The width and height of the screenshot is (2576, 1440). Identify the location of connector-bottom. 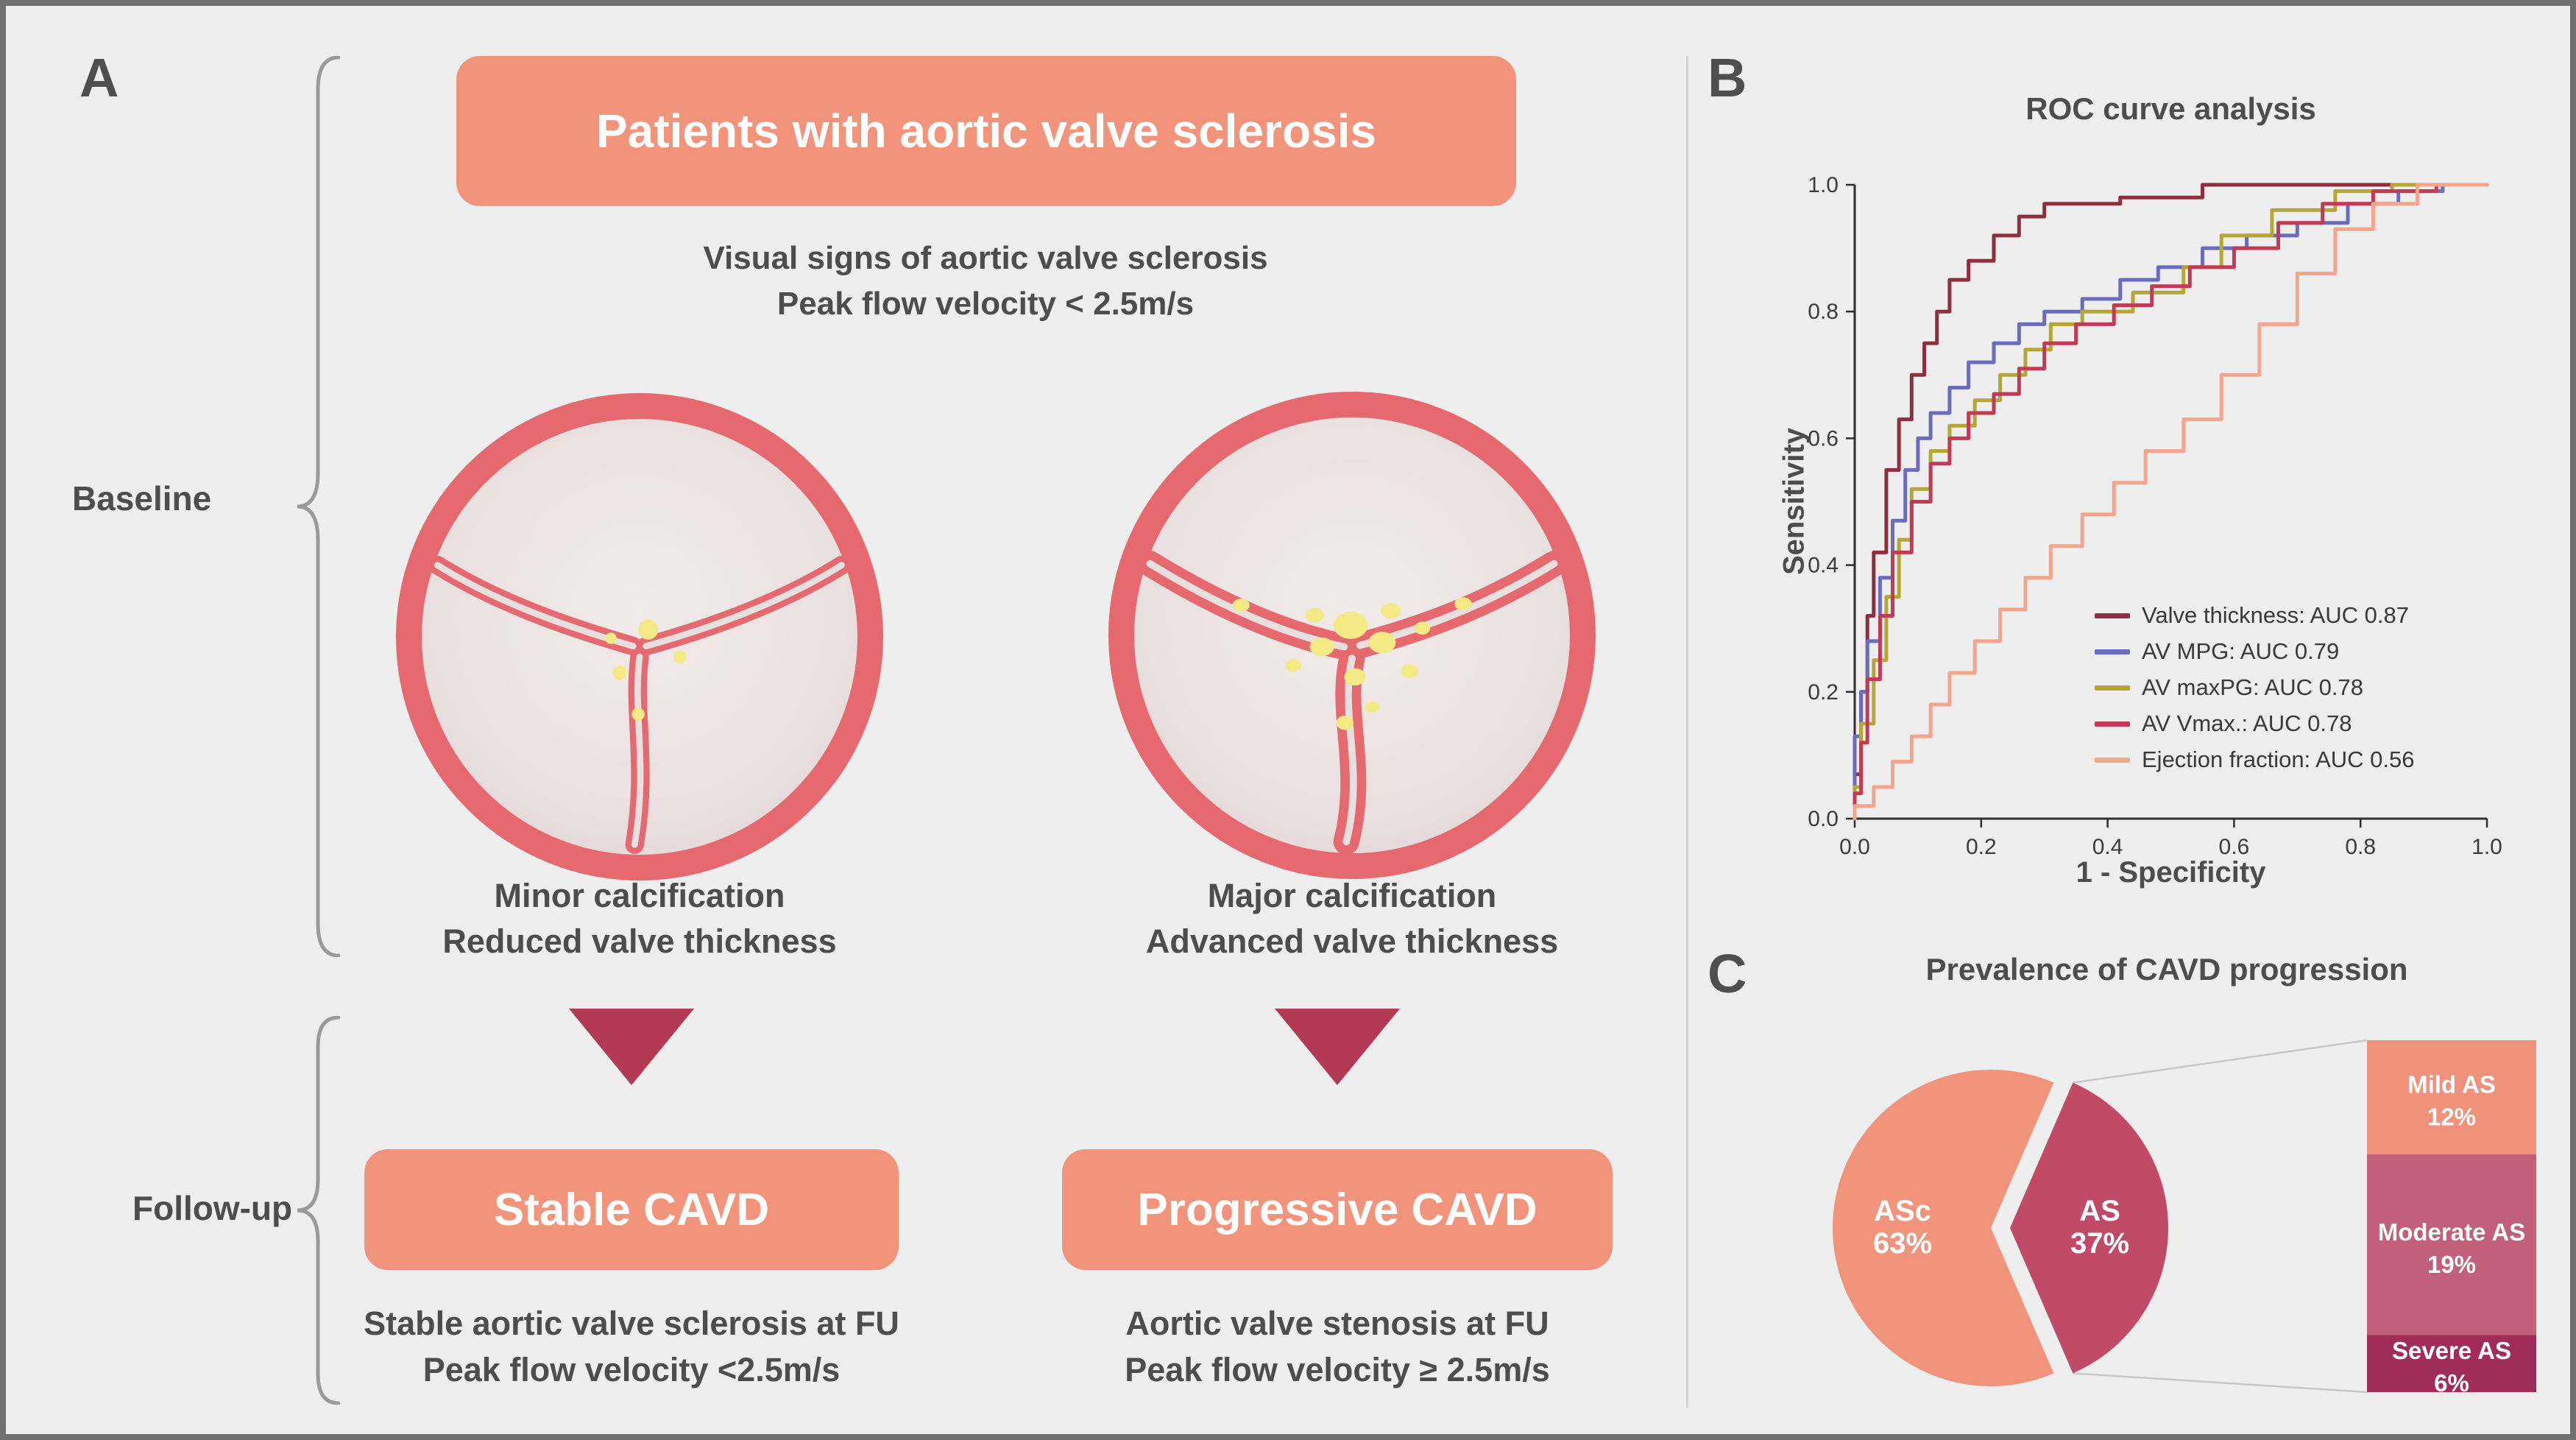
(2220, 1383).